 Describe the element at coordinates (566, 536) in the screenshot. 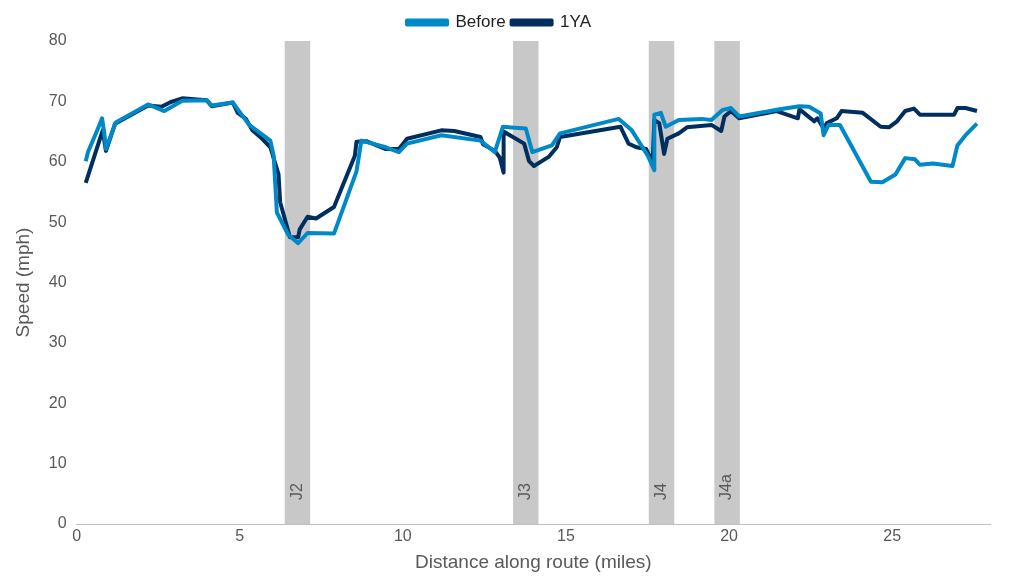

I see `x-tick-label: 15` at that location.